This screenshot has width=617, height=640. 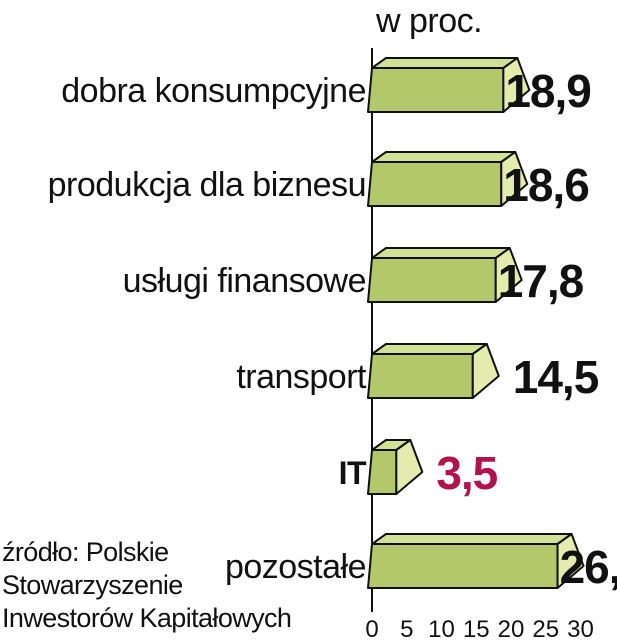 What do you see at coordinates (541, 281) in the screenshot?
I see `value-label: 17,8` at bounding box center [541, 281].